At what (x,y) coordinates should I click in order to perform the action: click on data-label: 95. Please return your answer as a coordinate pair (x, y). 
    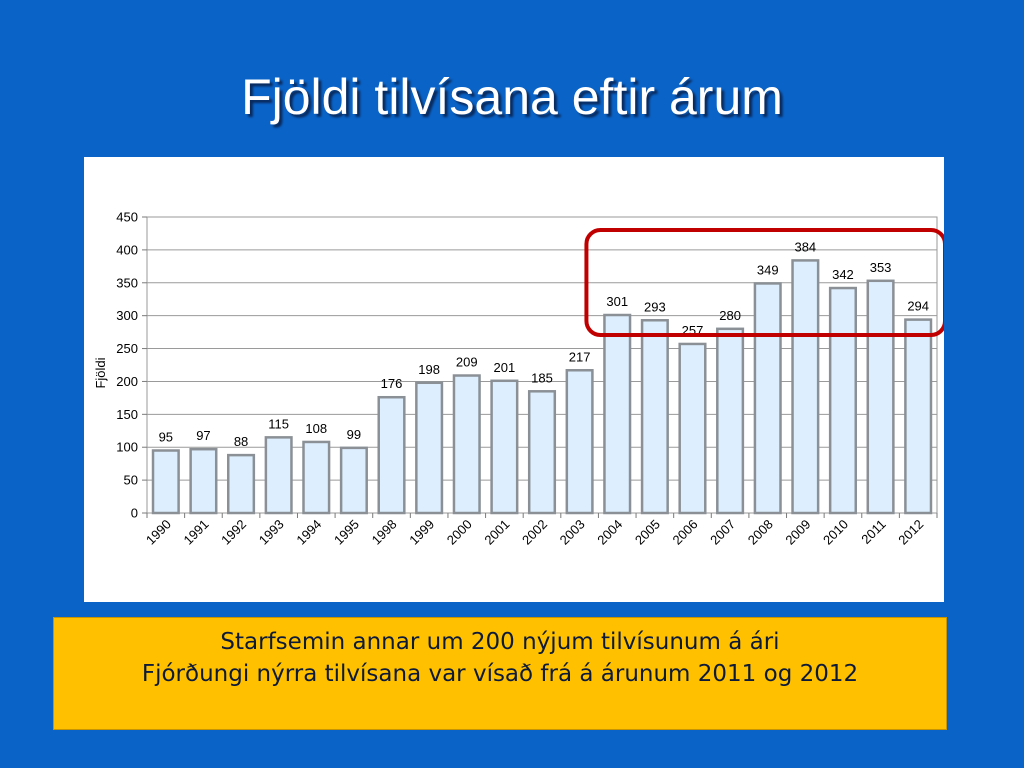
    Looking at the image, I should click on (166, 437).